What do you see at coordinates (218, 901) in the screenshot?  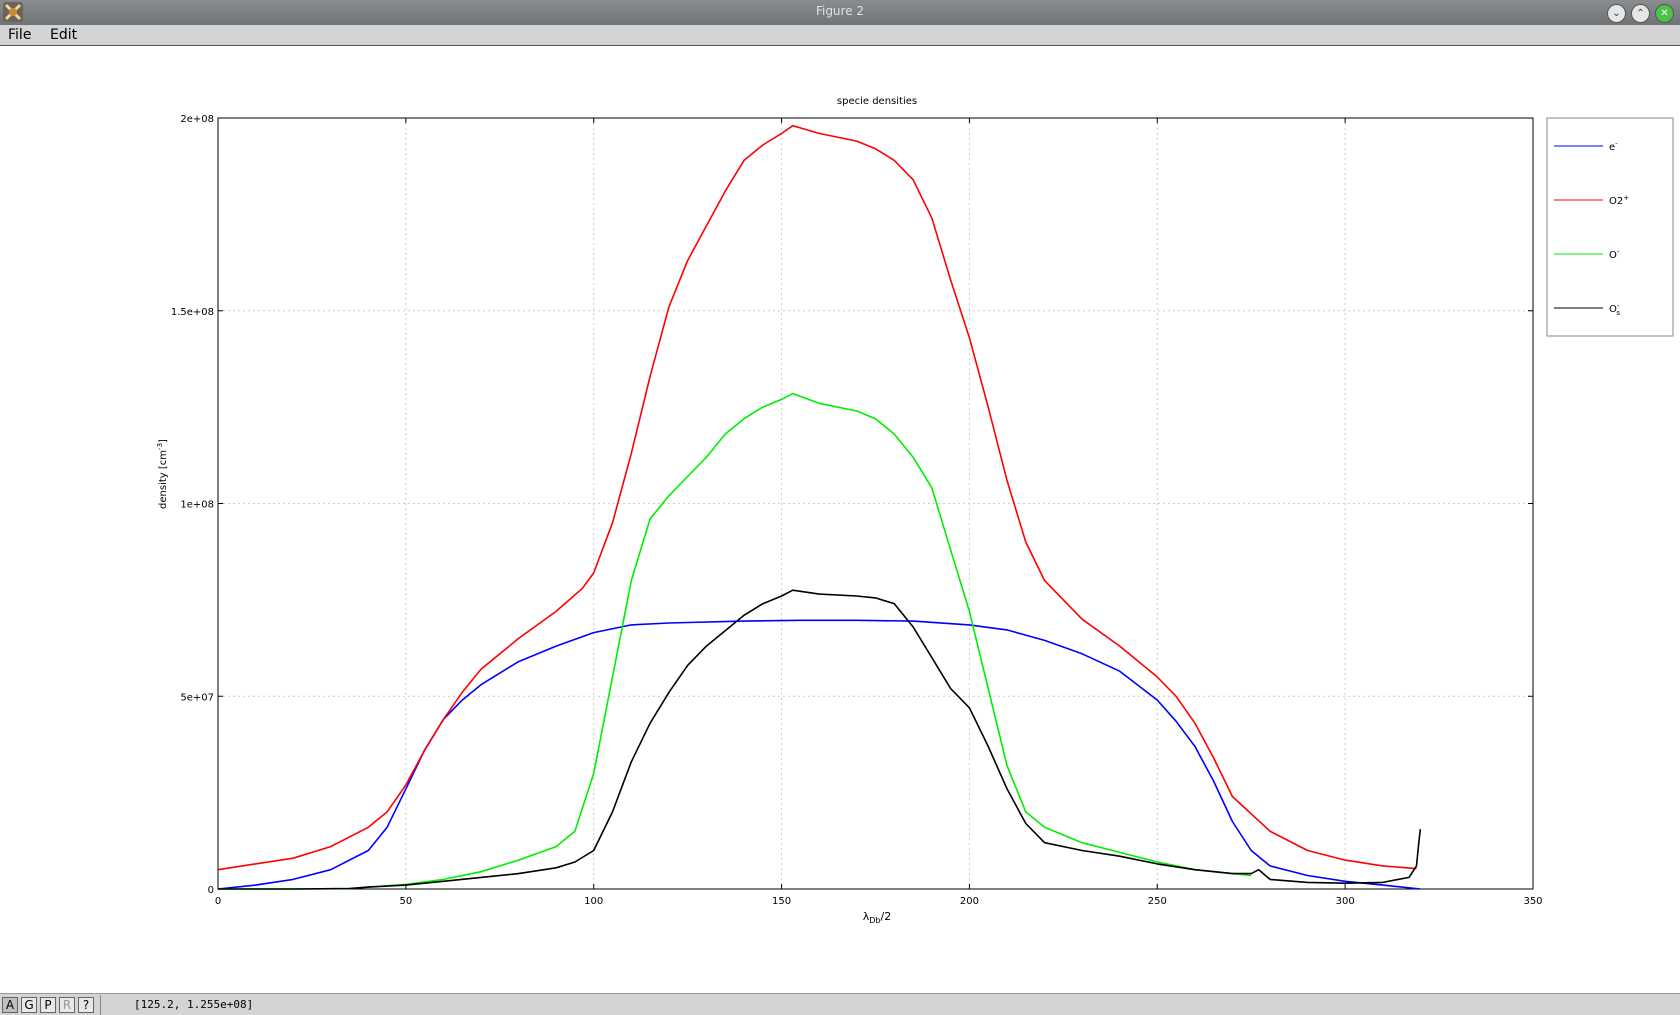 I see `x-tick-label: 0` at bounding box center [218, 901].